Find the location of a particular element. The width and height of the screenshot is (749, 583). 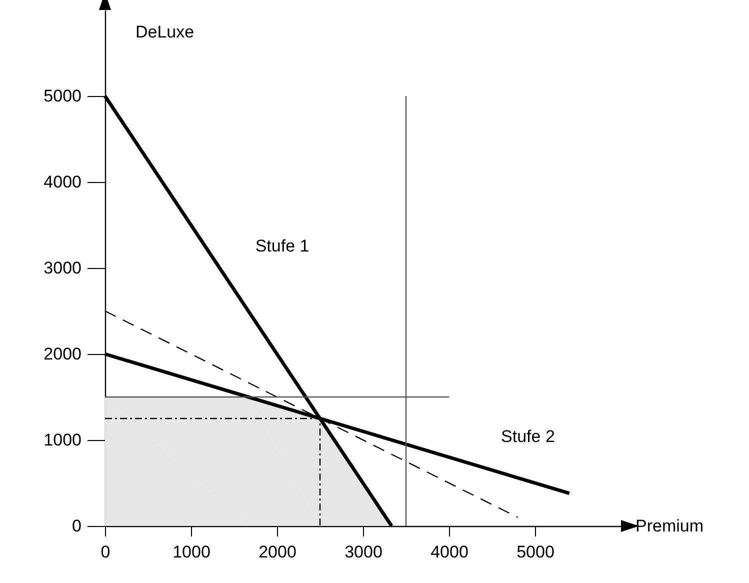

y-axis-title: DeLuxe is located at coordinates (165, 32).